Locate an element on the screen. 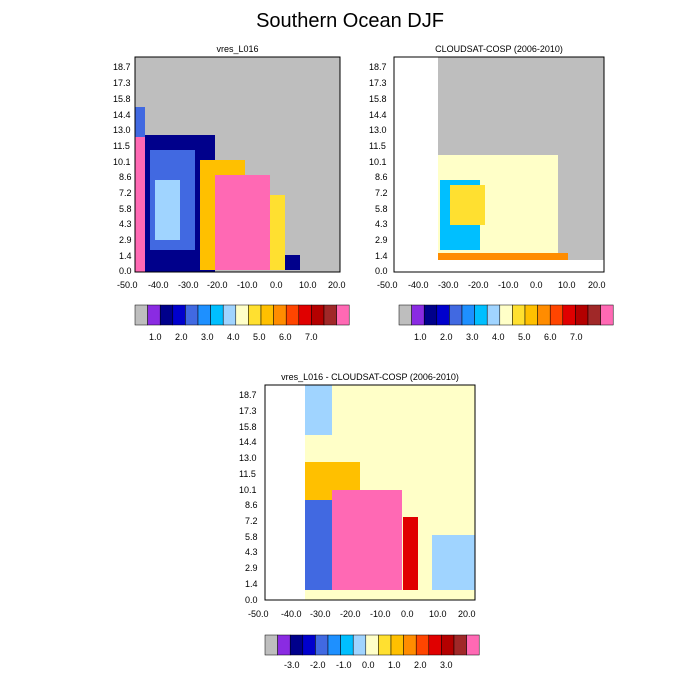 This screenshot has height=700, width=700. panel-title: CLOUDSAT-COSP (2006-2010) is located at coordinates (499, 49).